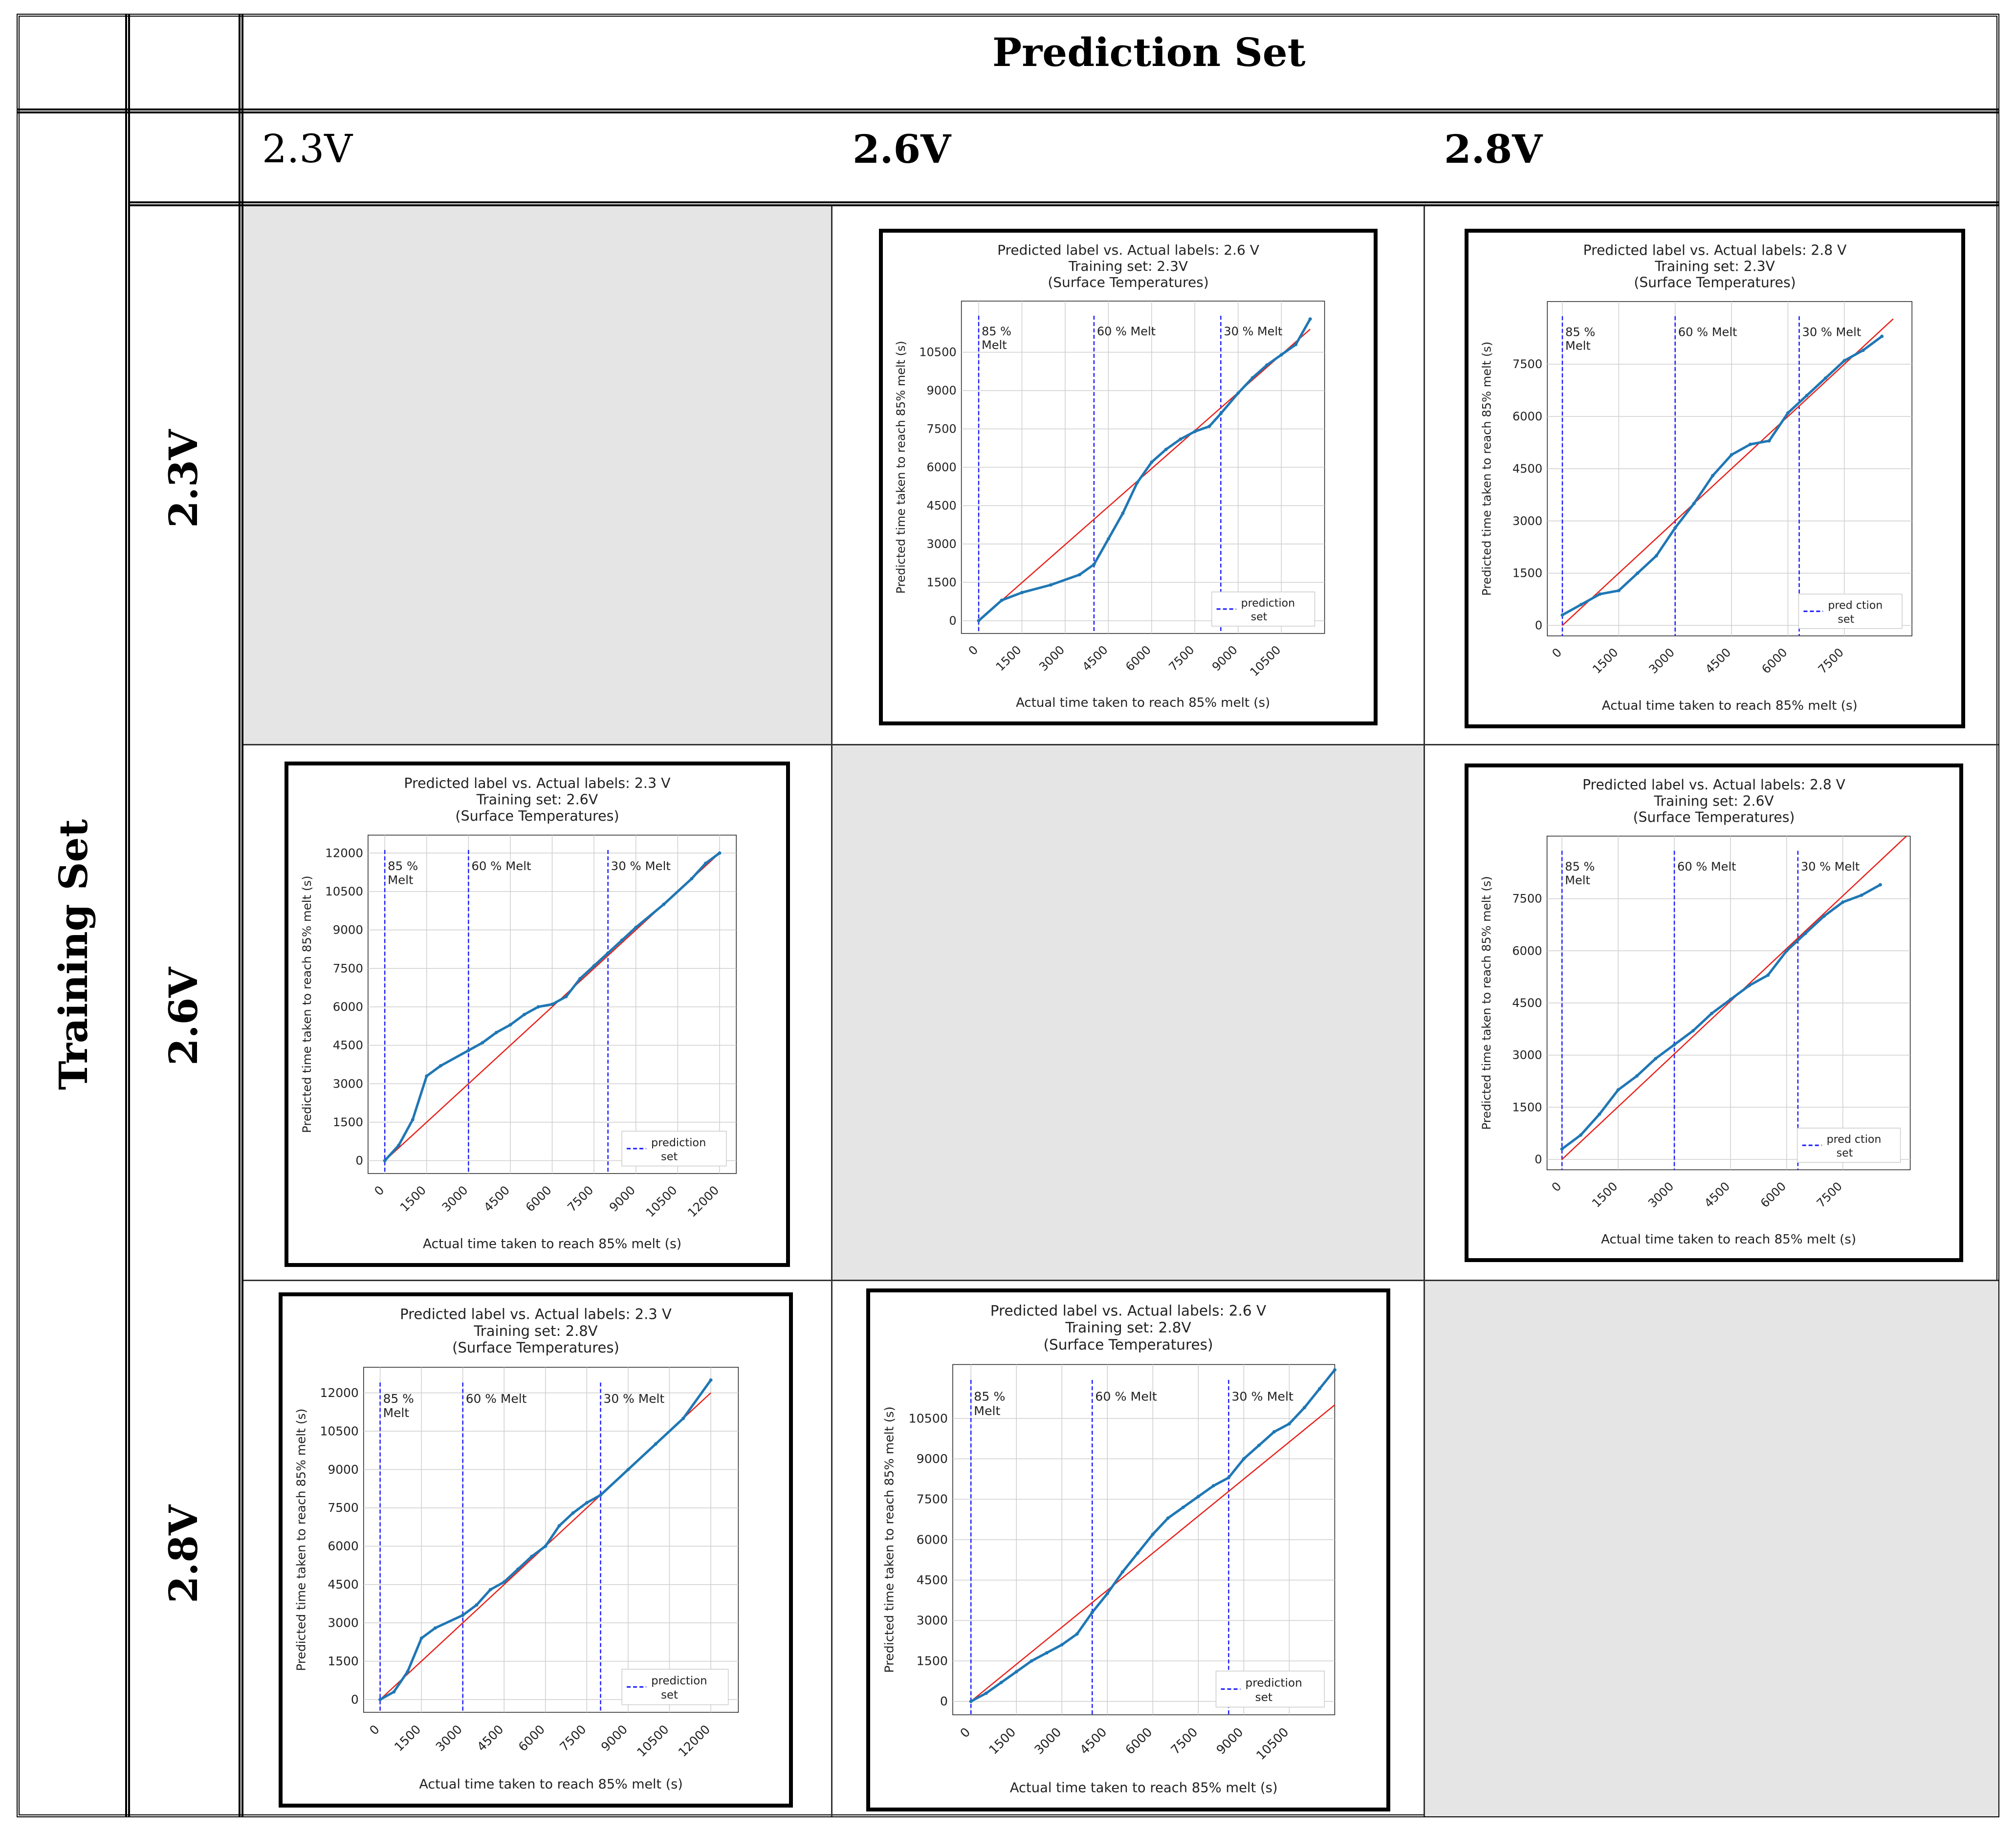  I want to click on melt-label: 30 % Melt, so click(1262, 1396).